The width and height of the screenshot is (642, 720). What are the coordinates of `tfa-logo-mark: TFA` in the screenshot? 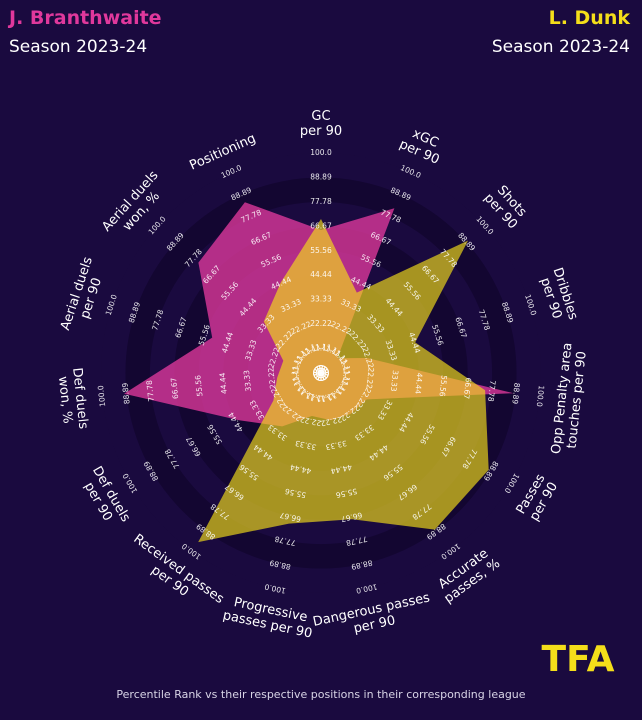 It's located at (578, 659).